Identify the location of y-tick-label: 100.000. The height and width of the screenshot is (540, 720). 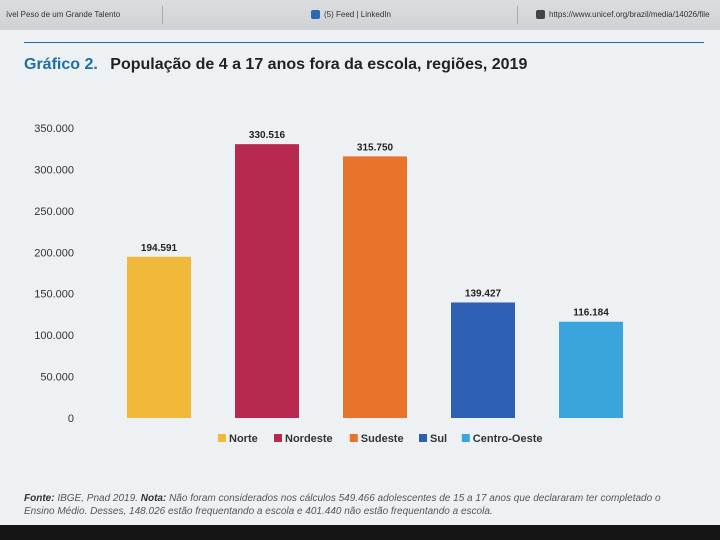
(54, 336).